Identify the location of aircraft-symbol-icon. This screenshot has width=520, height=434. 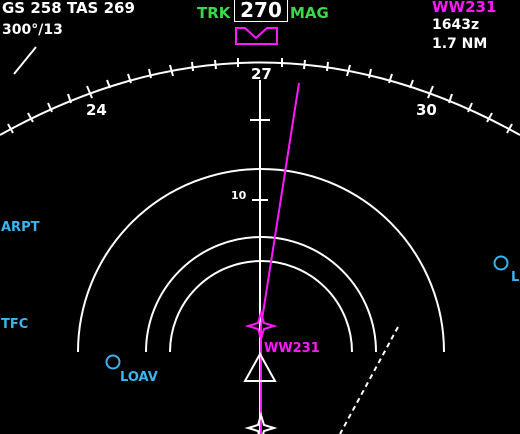
(260, 366).